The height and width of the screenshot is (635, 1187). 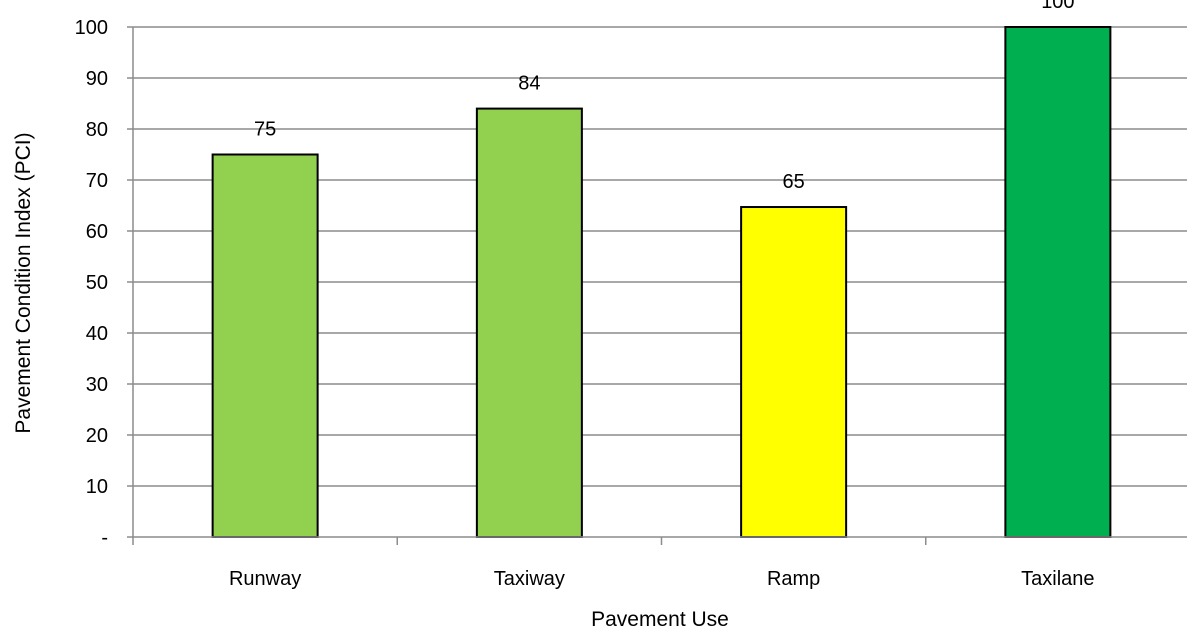 I want to click on y-tick-label: 100, so click(x=91, y=28).